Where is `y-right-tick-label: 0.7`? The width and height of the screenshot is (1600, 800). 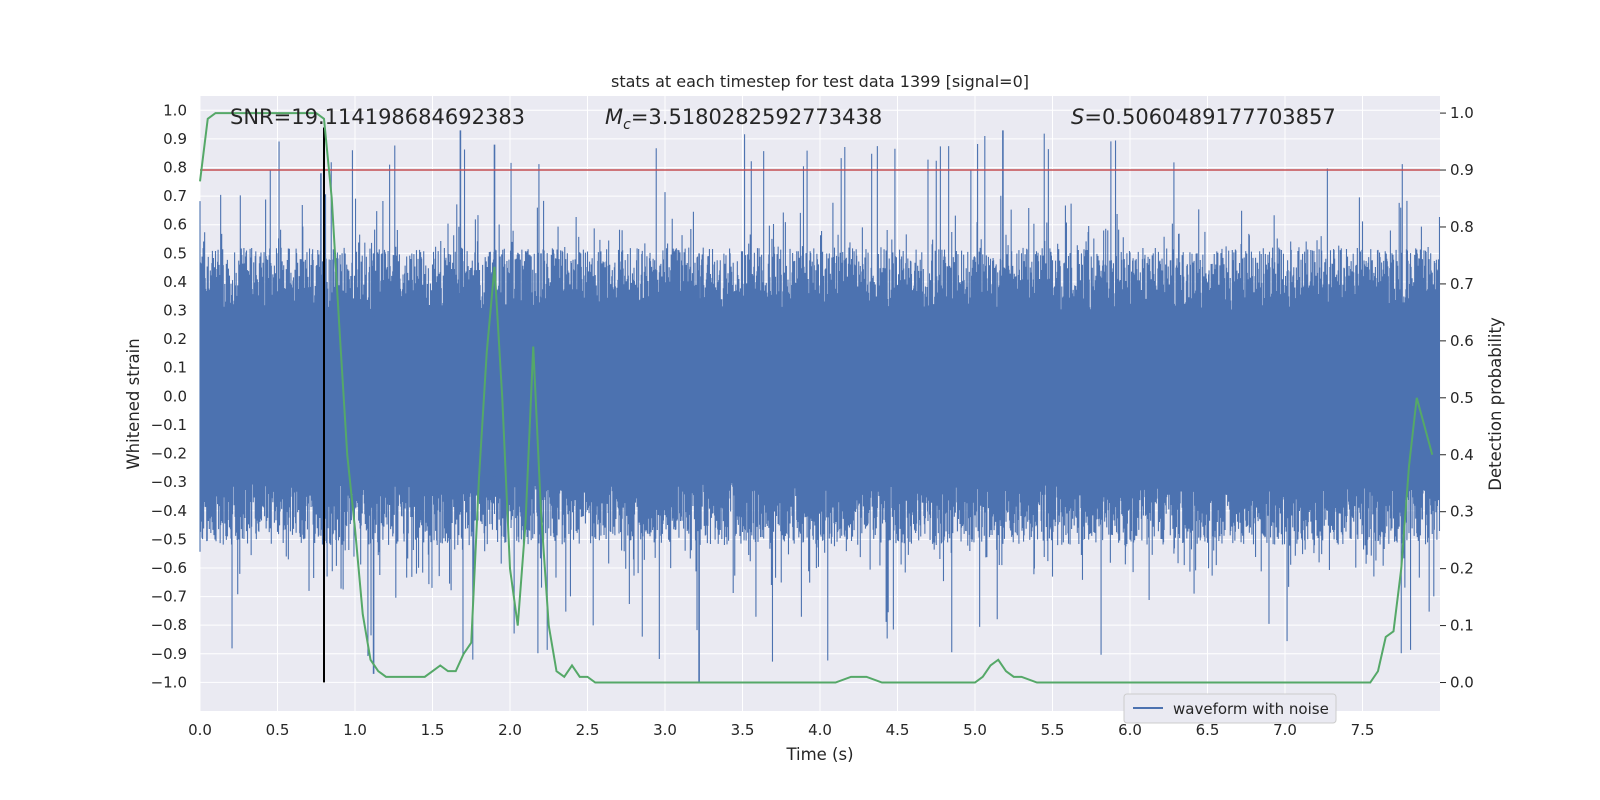
y-right-tick-label: 0.7 is located at coordinates (1462, 284).